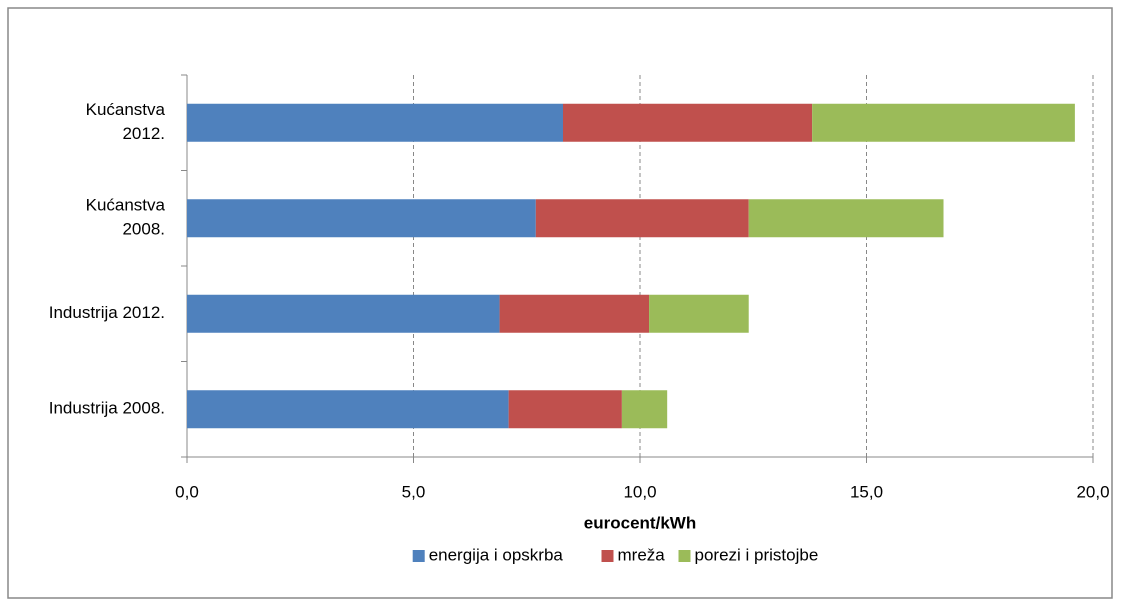  I want to click on legend-label: porezi i pristojbe, so click(757, 554).